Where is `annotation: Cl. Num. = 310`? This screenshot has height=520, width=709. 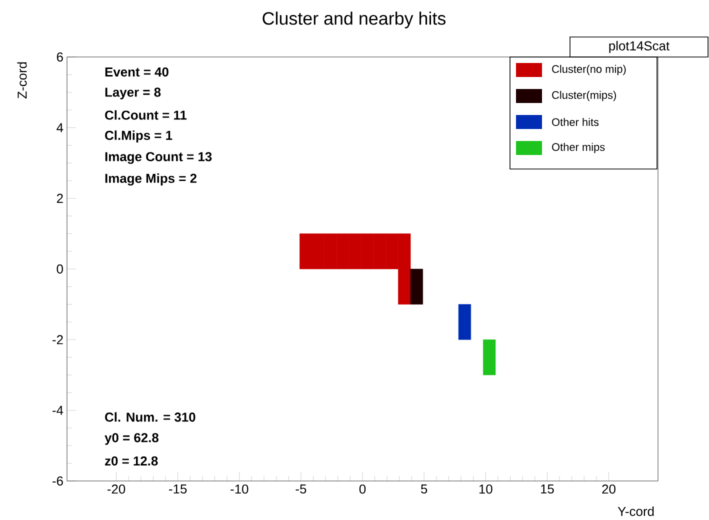
annotation: Cl. Num. = 310 is located at coordinates (150, 417).